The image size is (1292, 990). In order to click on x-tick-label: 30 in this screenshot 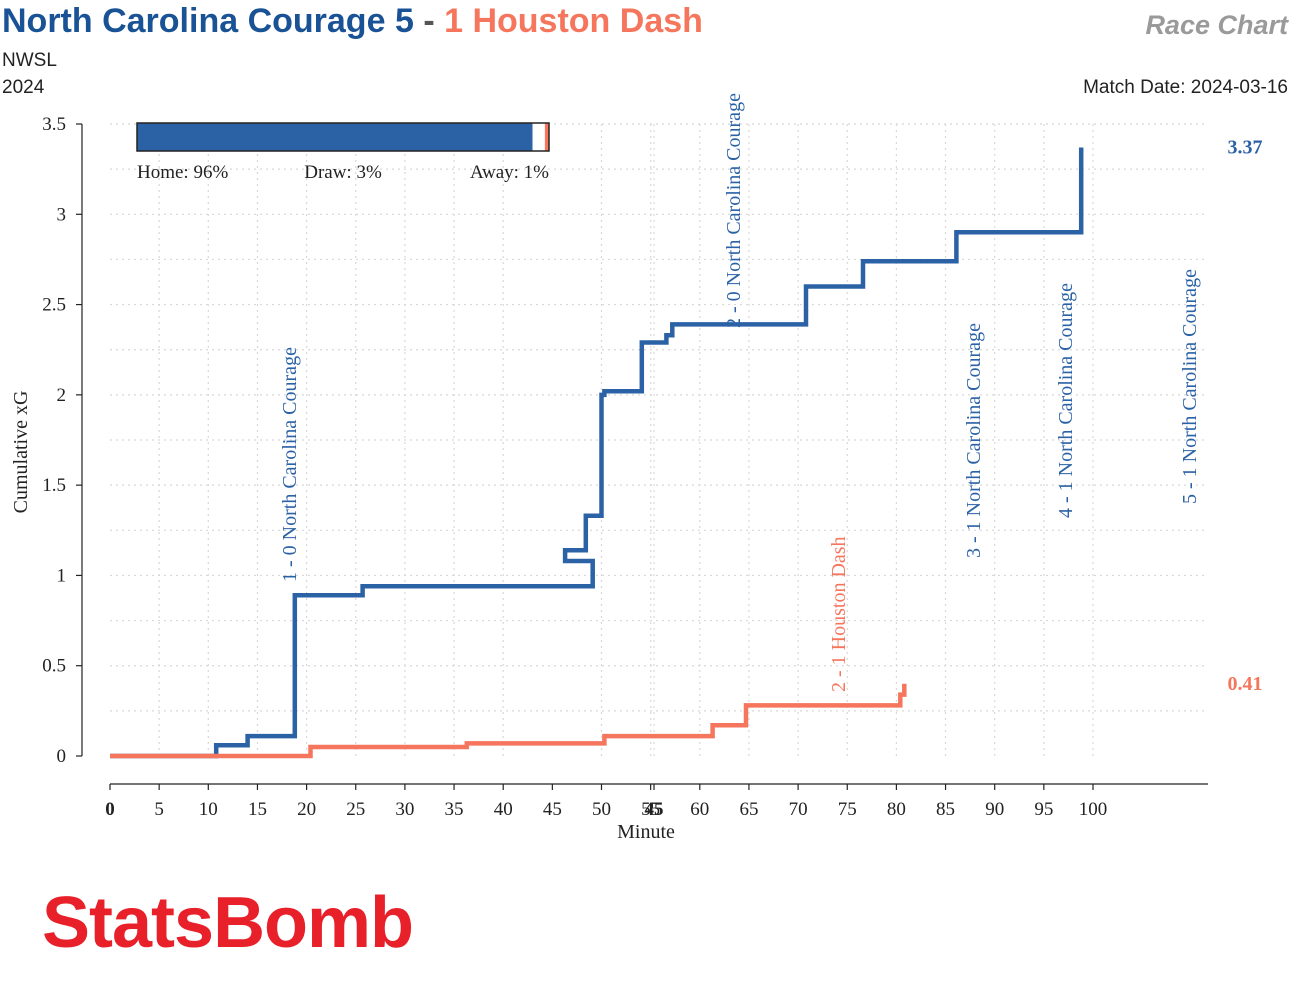, I will do `click(404, 809)`.